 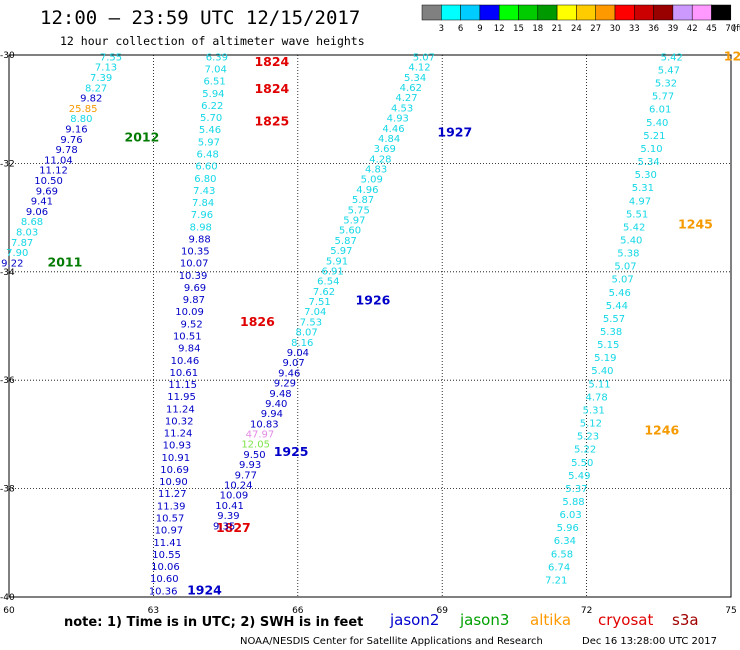 I want to click on swh-value-label: 6.74, so click(x=559, y=567).